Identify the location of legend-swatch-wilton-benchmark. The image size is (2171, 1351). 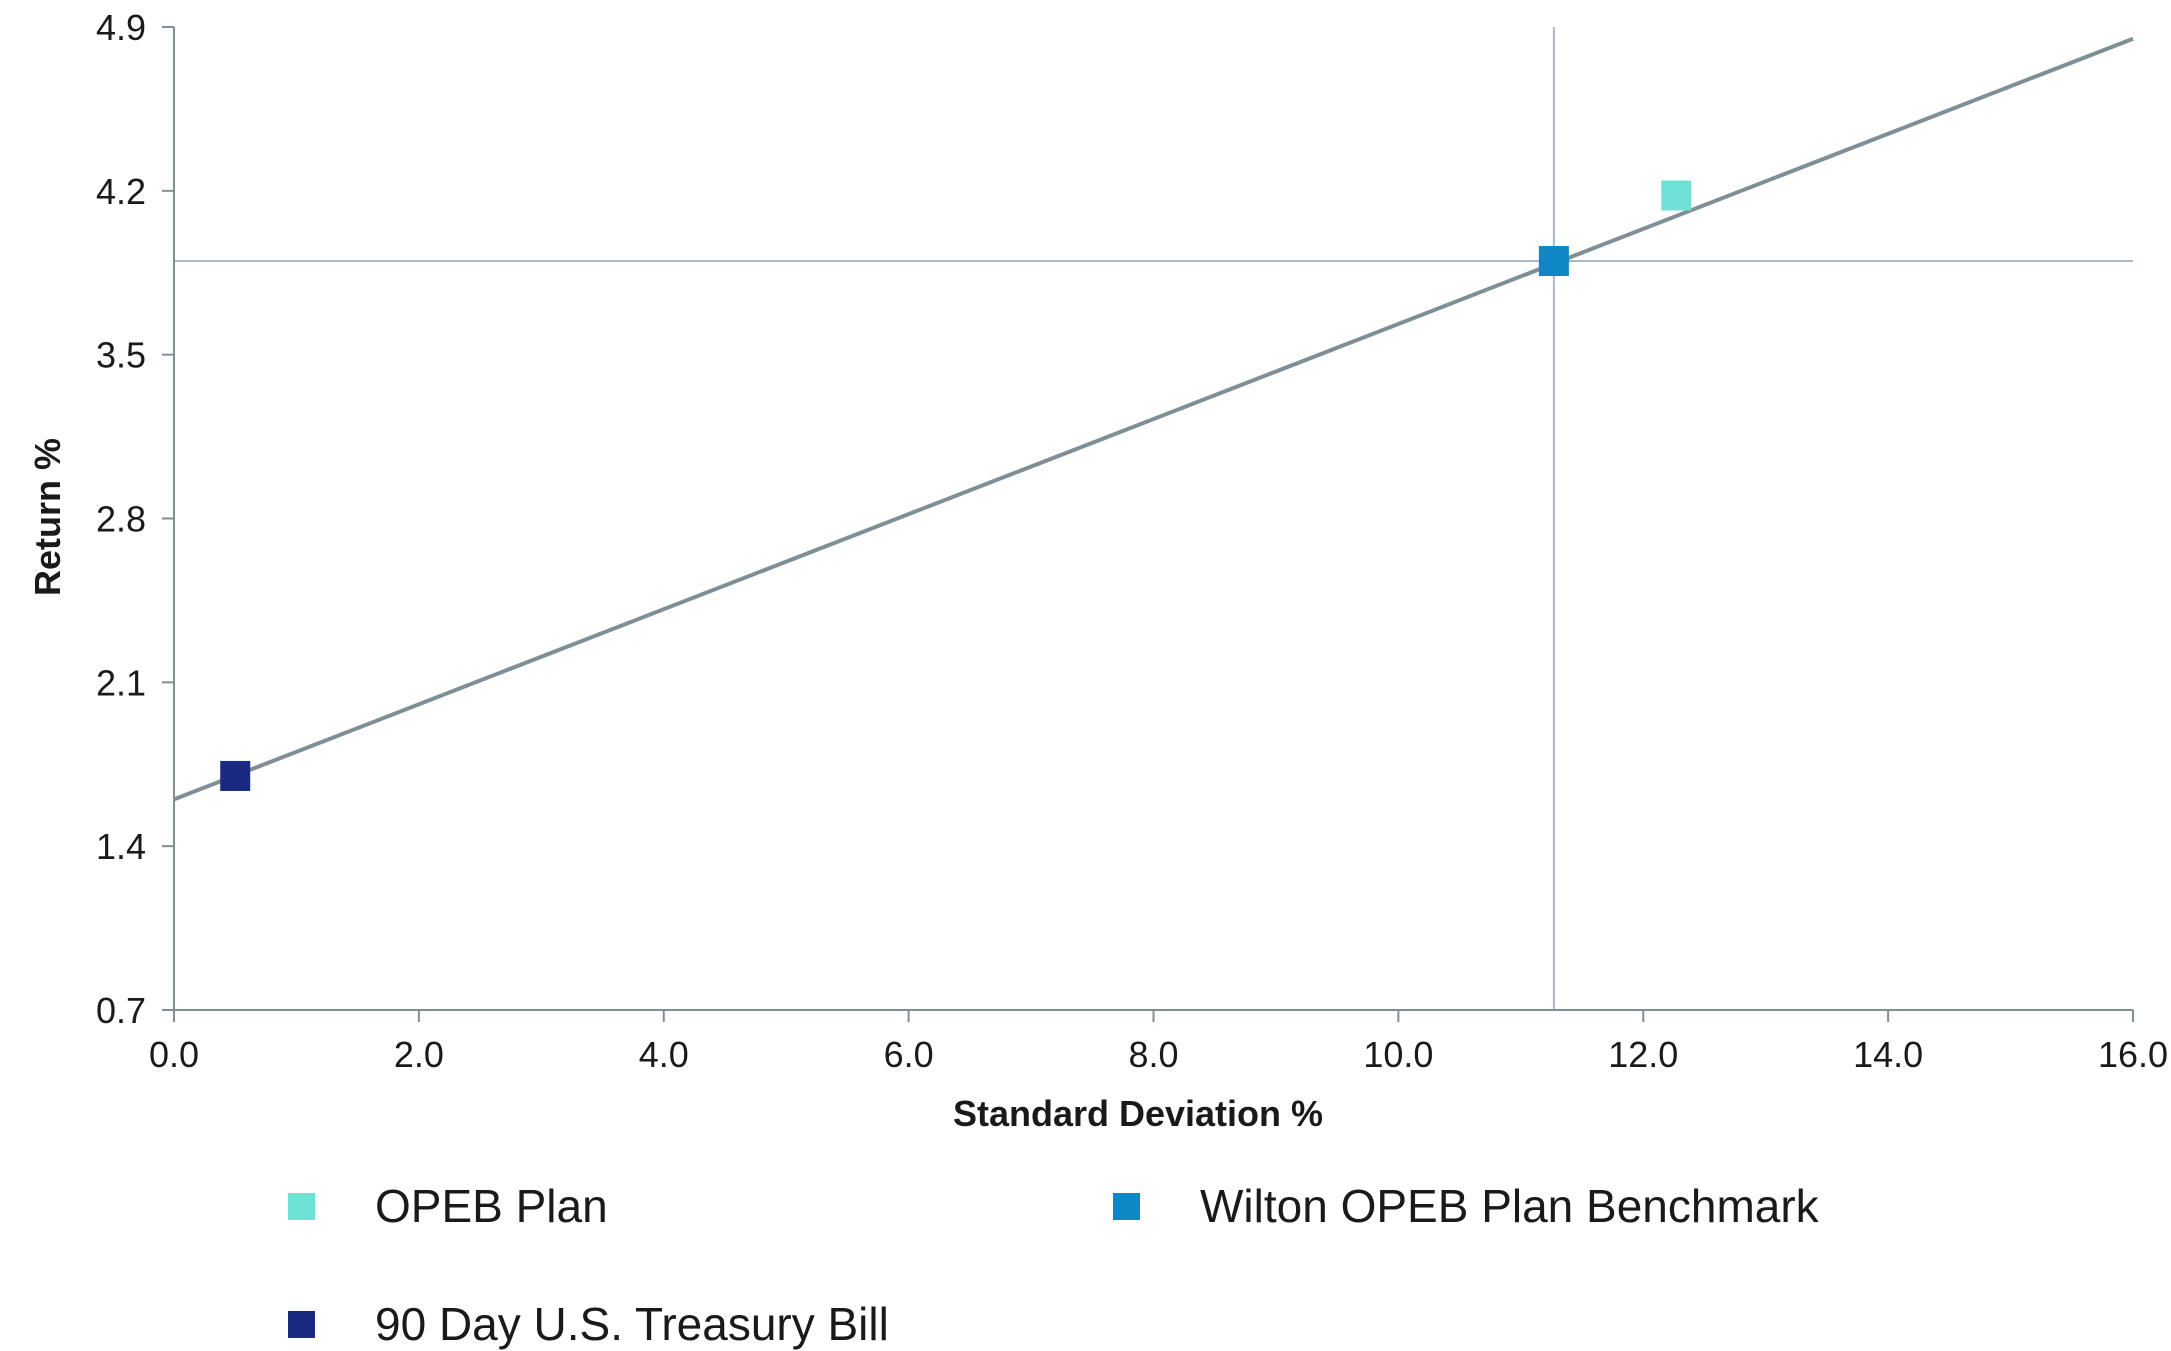
(1126, 1206).